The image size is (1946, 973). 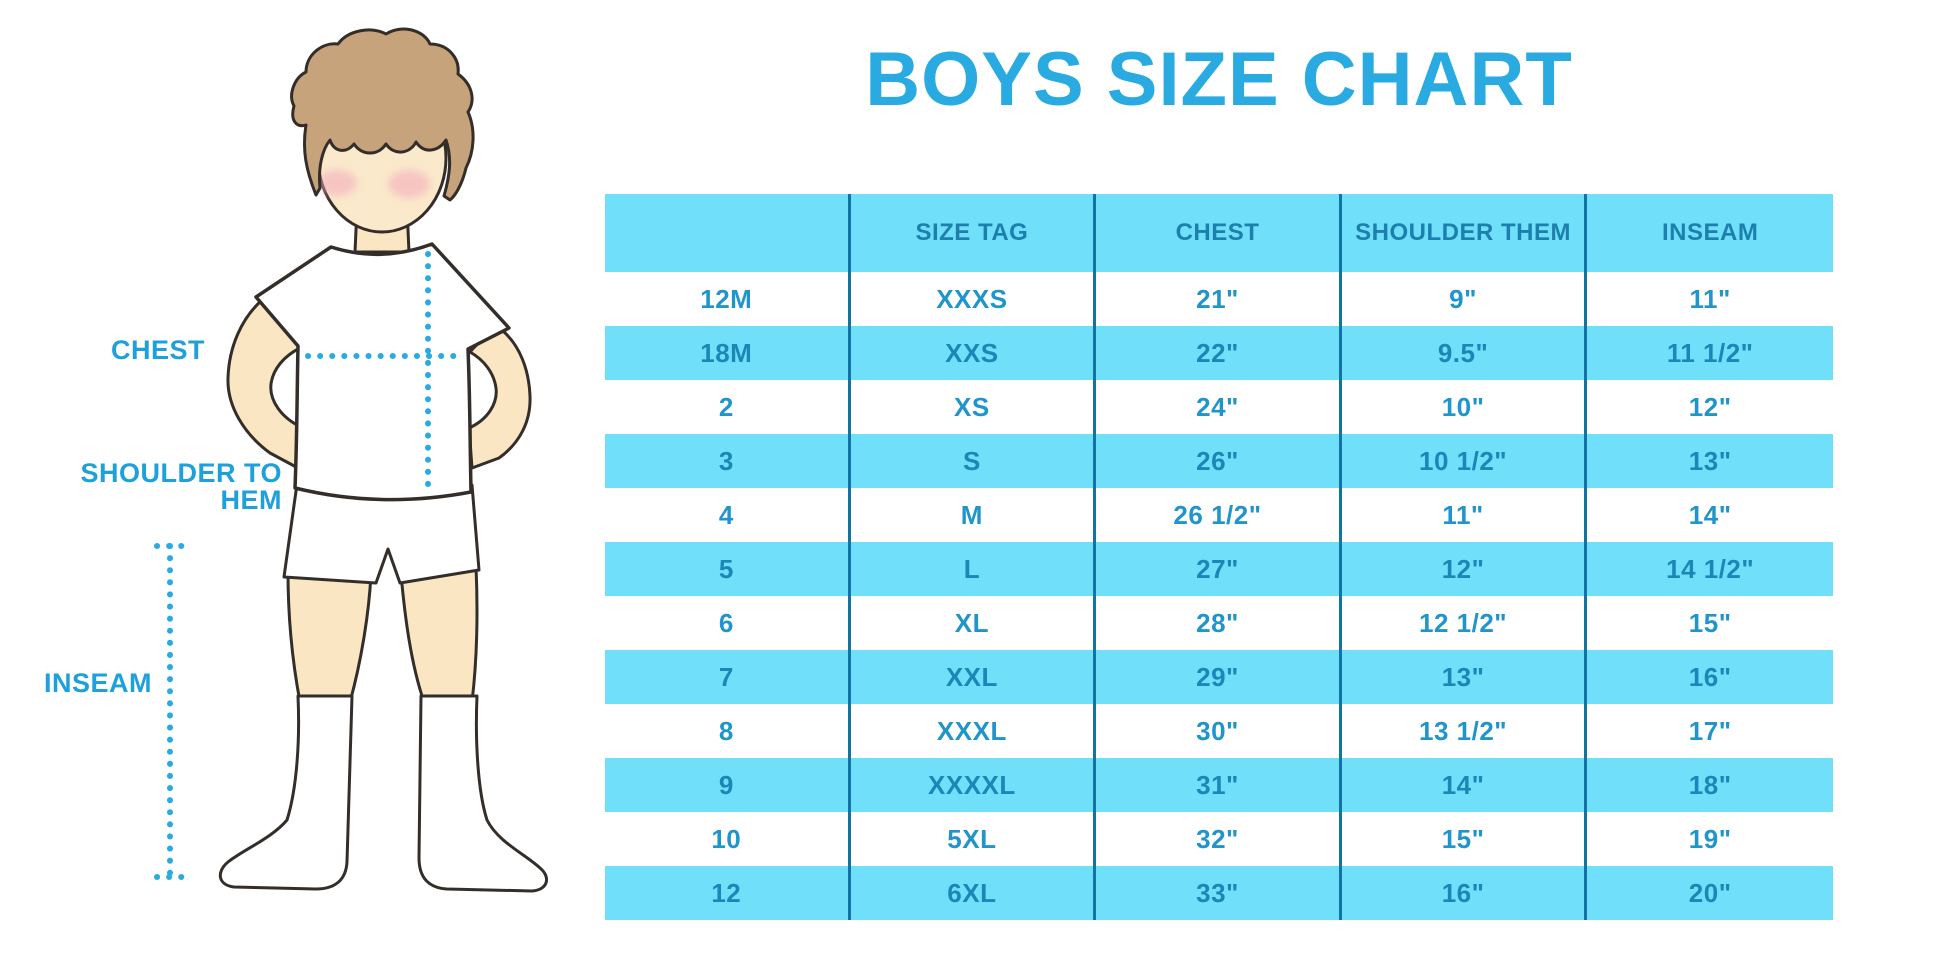 What do you see at coordinates (728, 839) in the screenshot?
I see `table-cell: 10` at bounding box center [728, 839].